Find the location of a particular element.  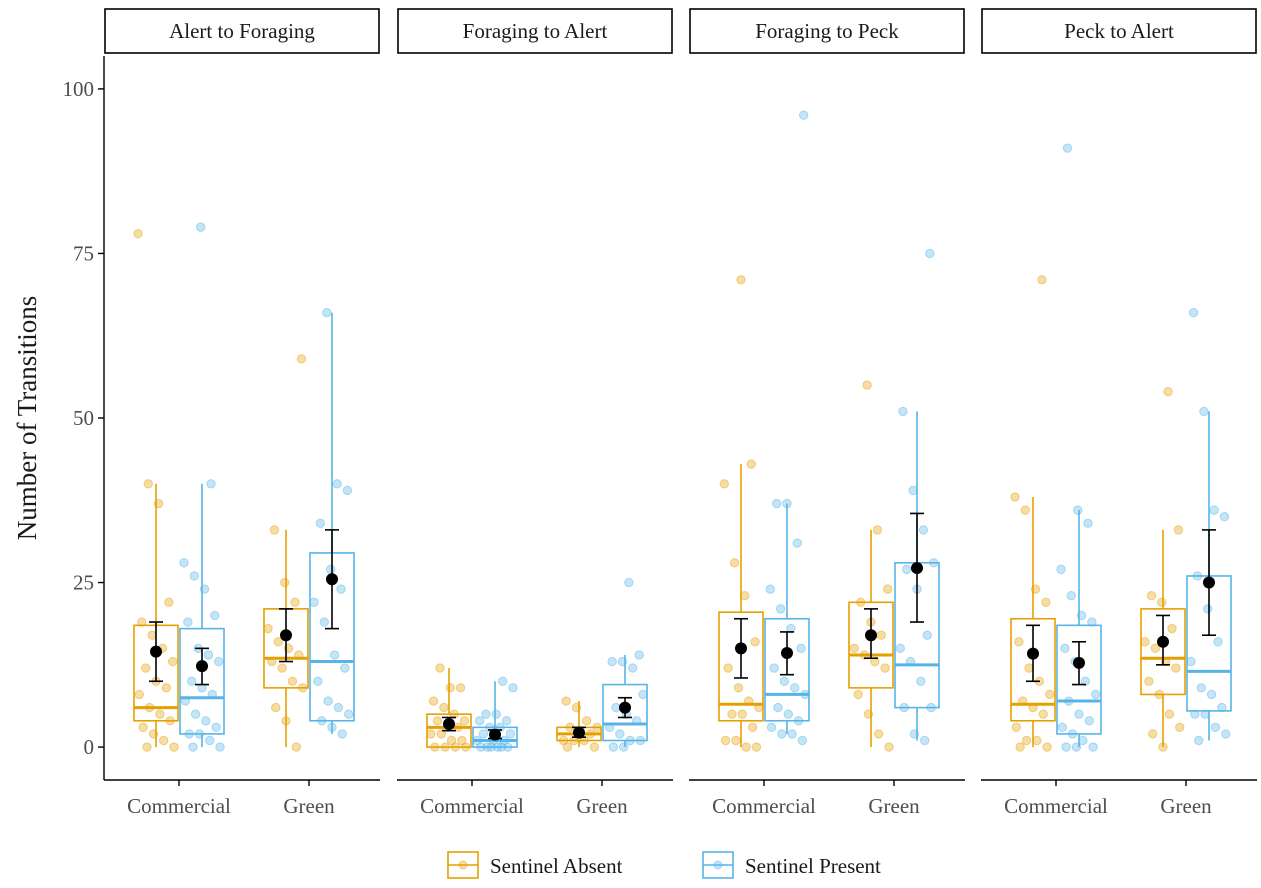

facet-title: Peck to Alert is located at coordinates (1119, 31).